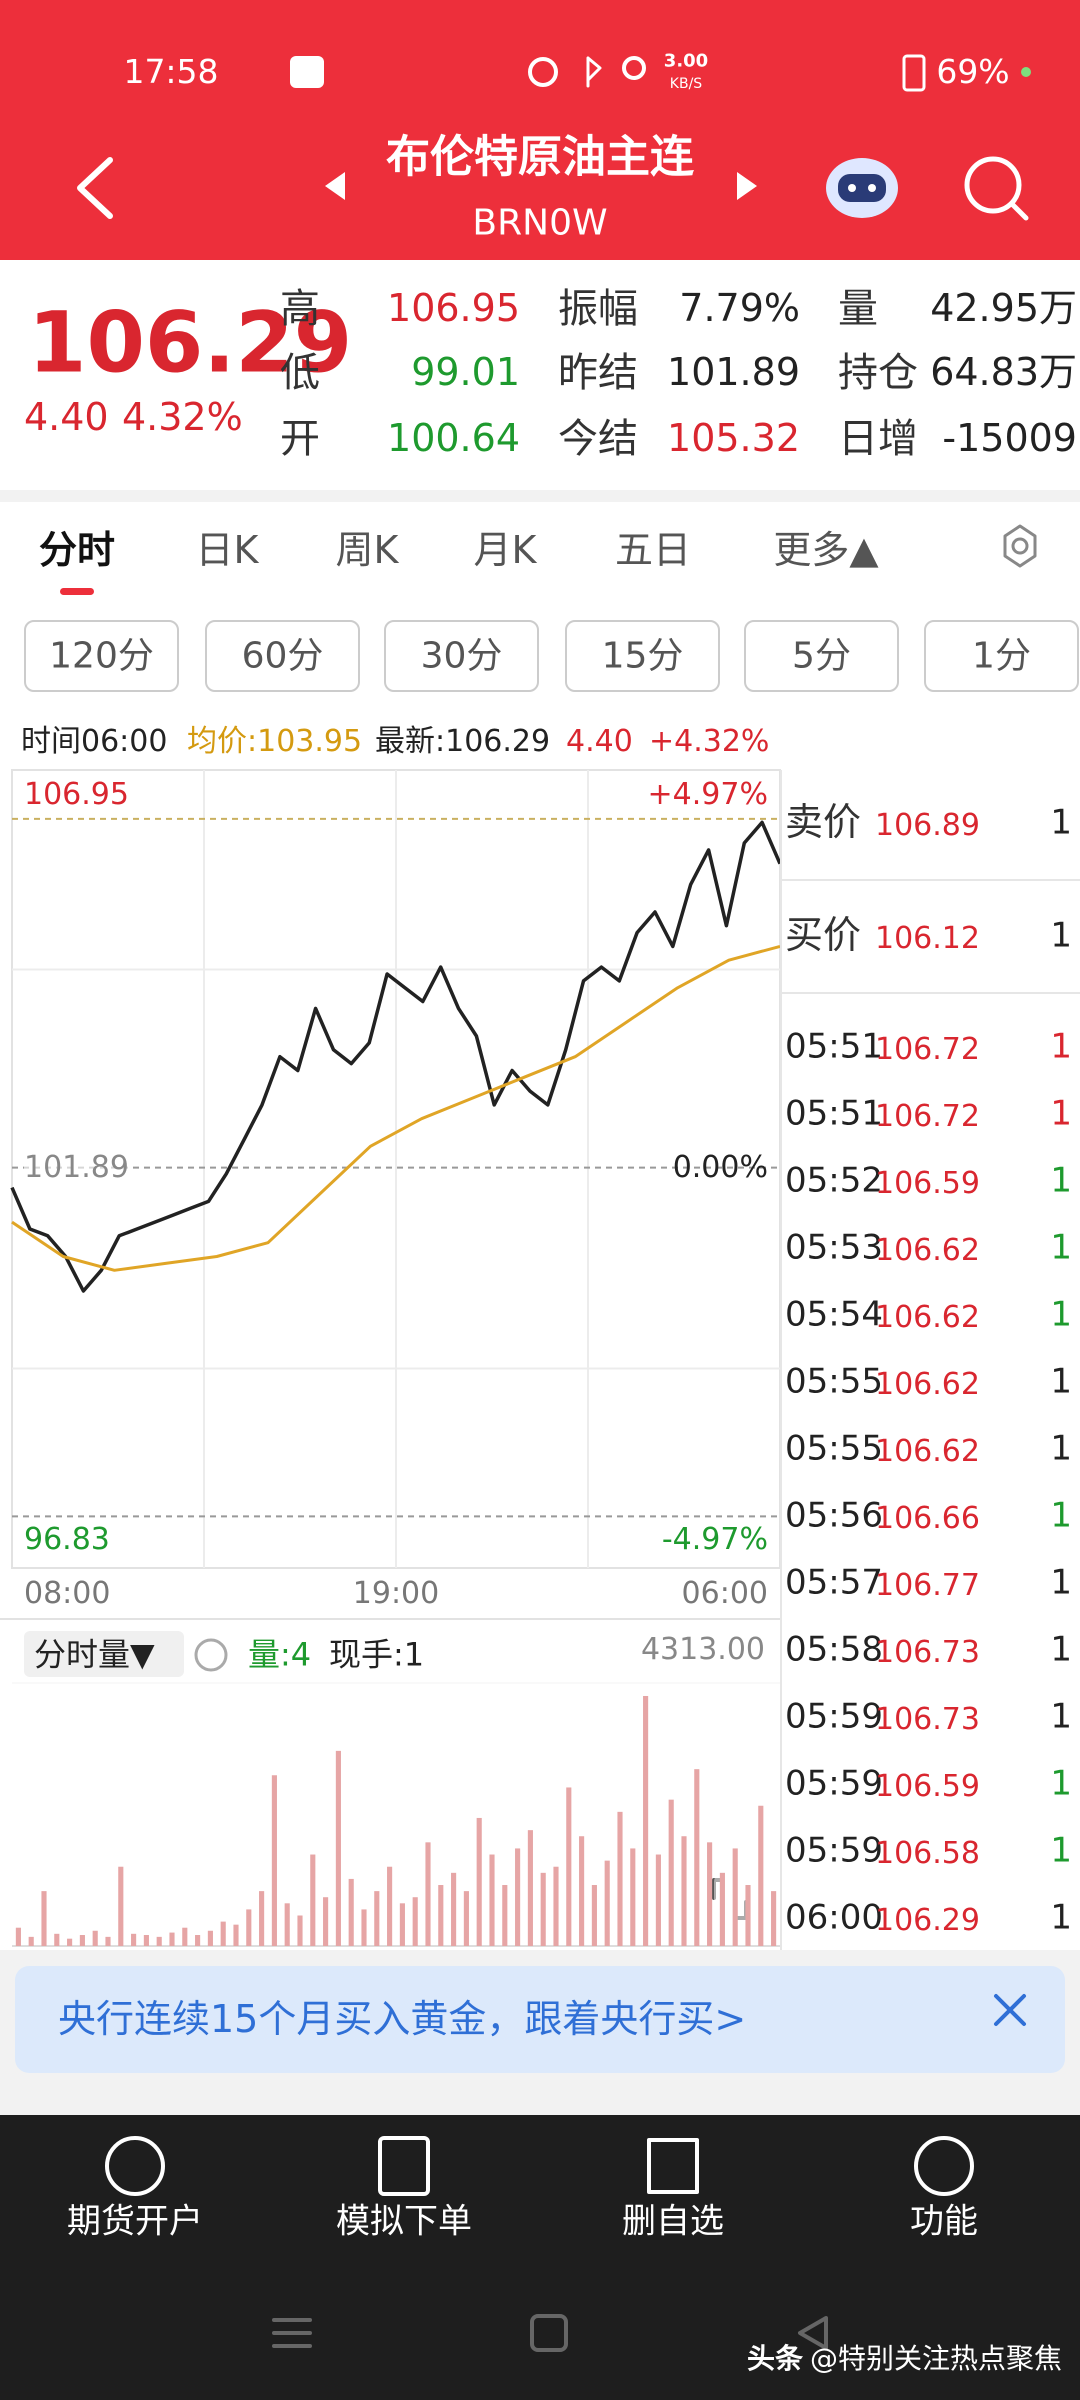 The height and width of the screenshot is (2400, 1080). What do you see at coordinates (1010, 2010) in the screenshot?
I see `close-icon` at bounding box center [1010, 2010].